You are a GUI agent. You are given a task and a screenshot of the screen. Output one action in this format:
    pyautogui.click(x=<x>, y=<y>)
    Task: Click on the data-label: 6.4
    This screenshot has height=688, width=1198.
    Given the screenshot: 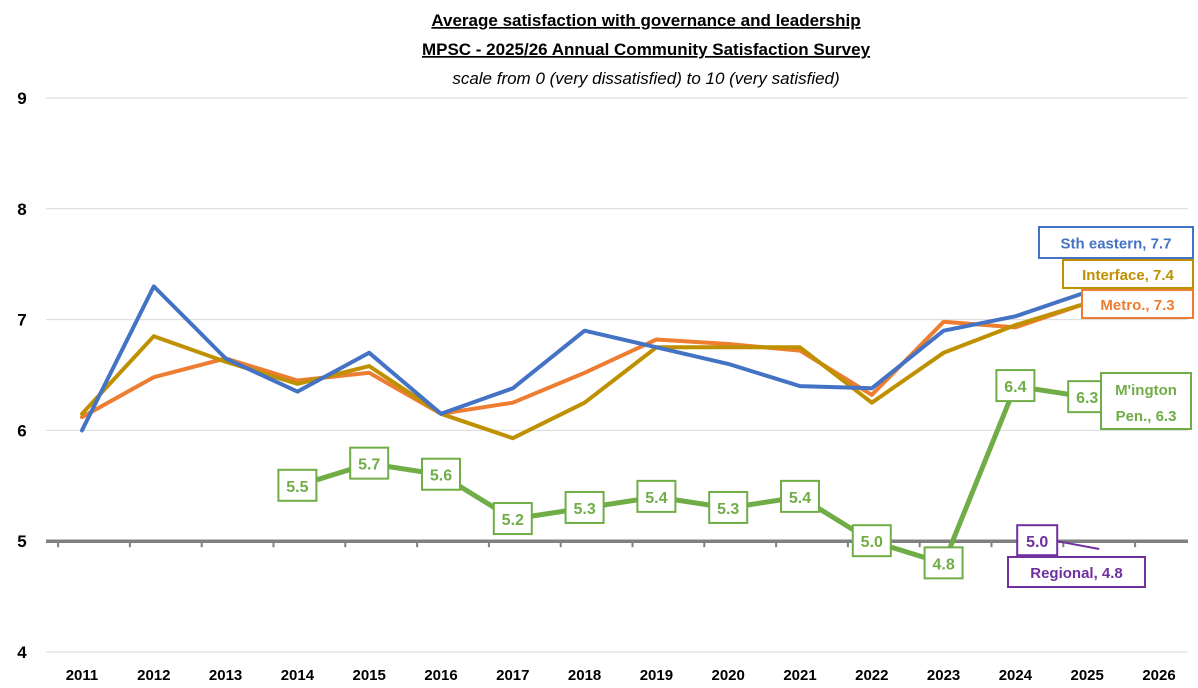 What is the action you would take?
    pyautogui.click(x=1015, y=386)
    